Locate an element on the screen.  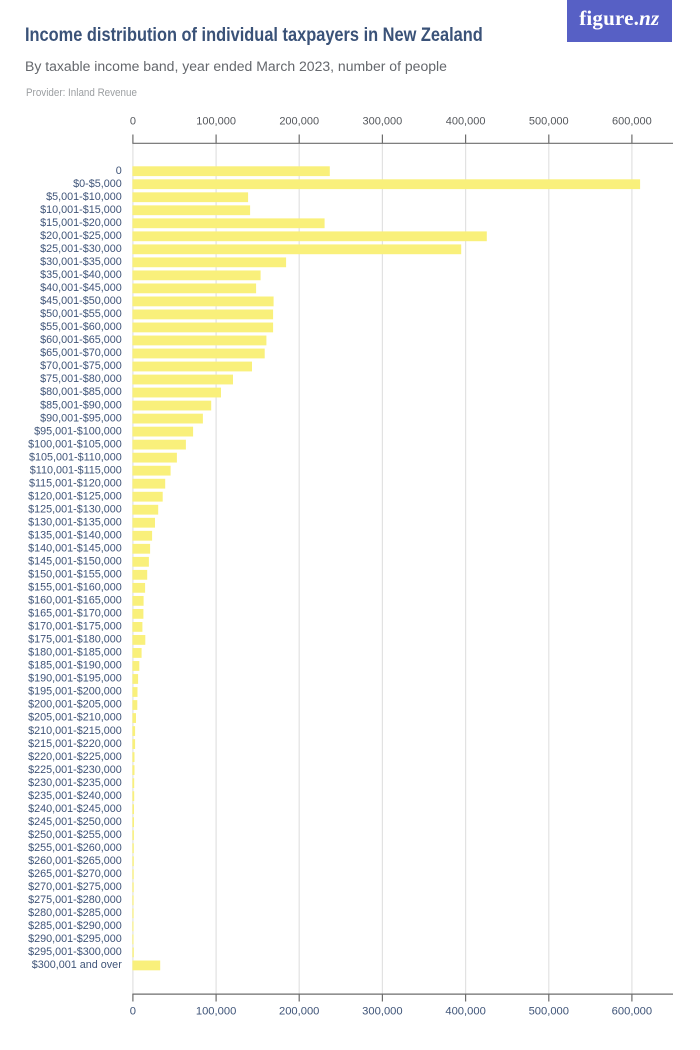
svg-text: $200,001-$205,000 is located at coordinates (75, 705).